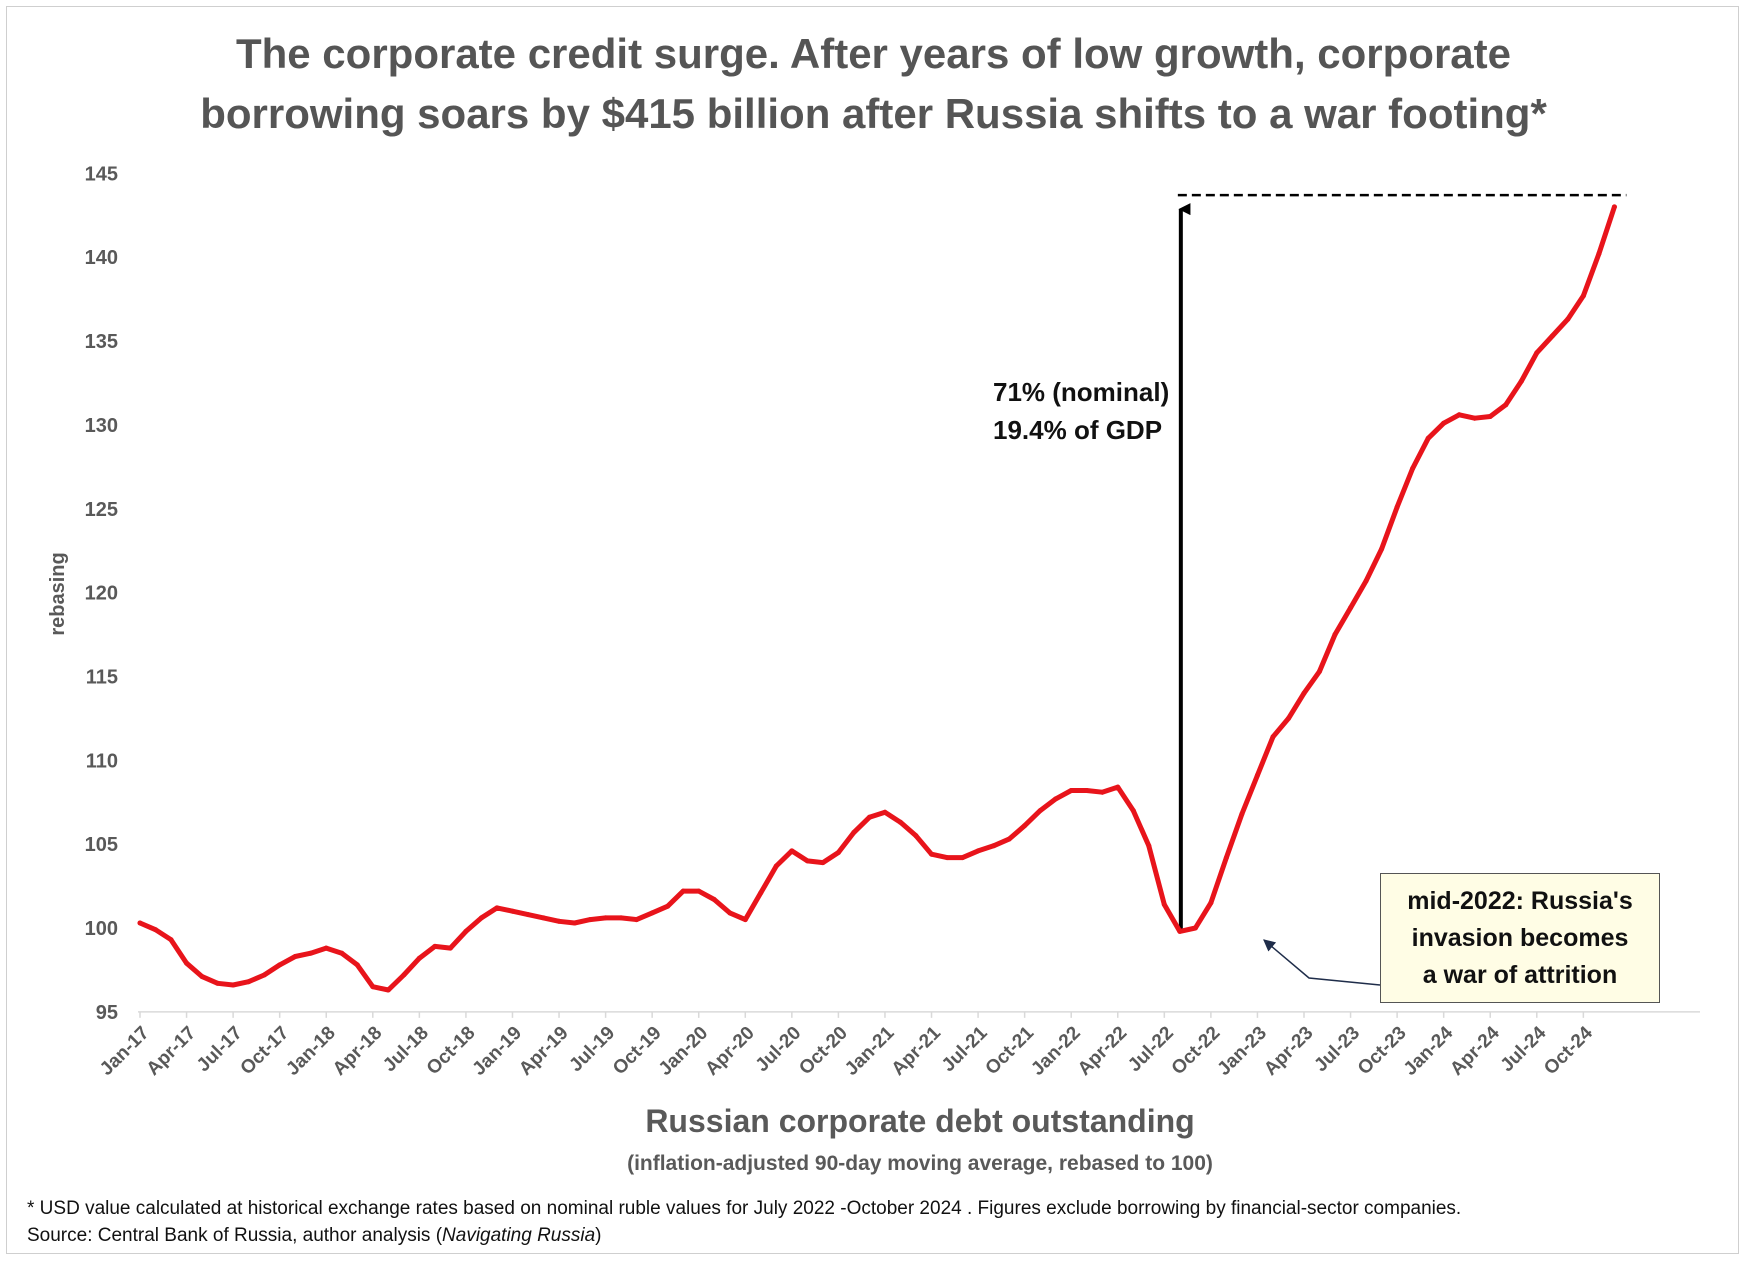  Describe the element at coordinates (637, 1051) in the screenshot. I see `x-tick-label: Oct-19` at that location.